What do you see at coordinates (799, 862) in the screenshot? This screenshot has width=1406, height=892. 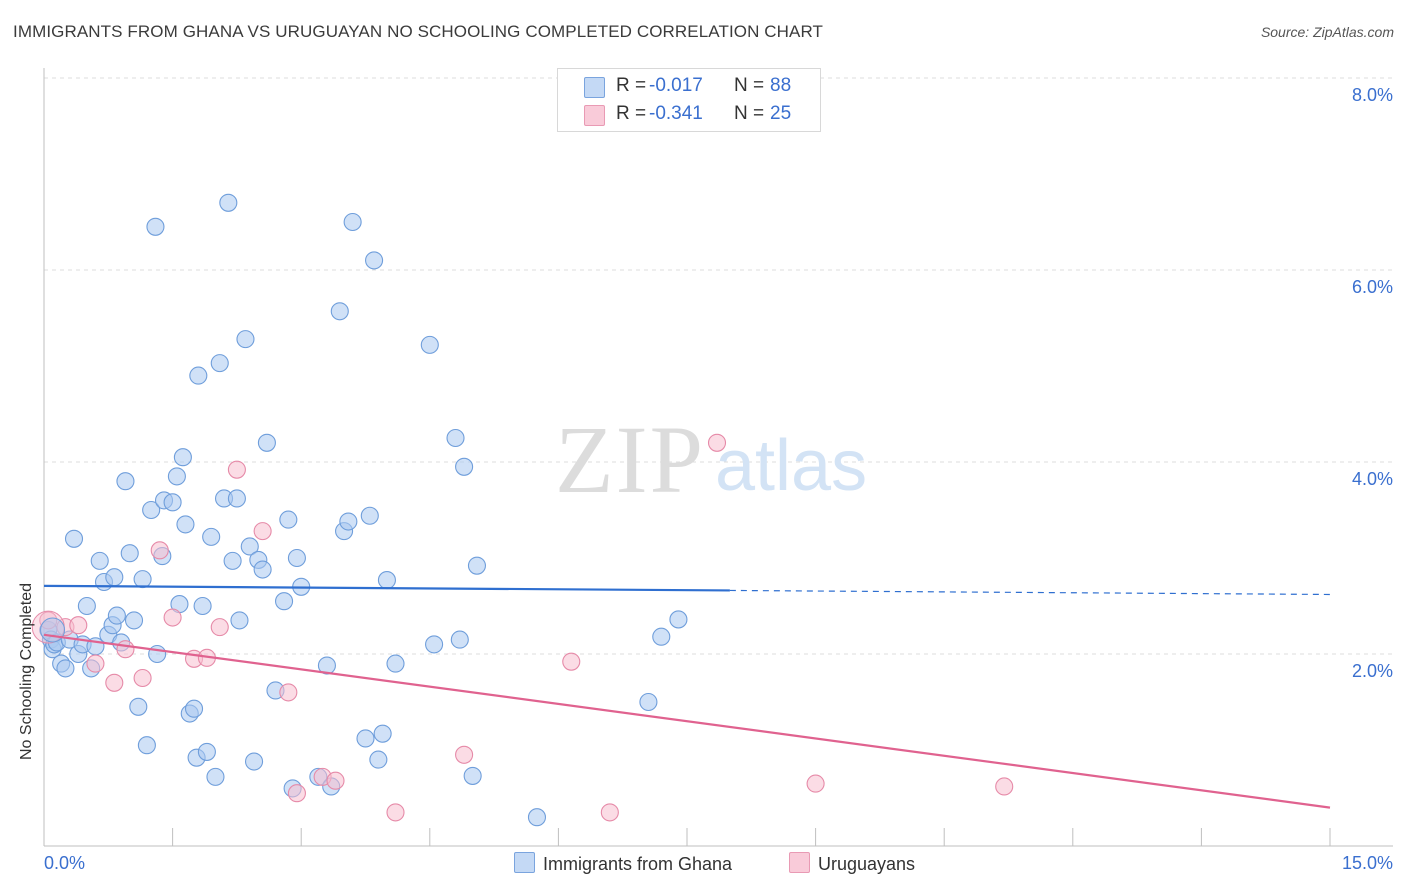 I see `uruguayans-legend-swatch` at bounding box center [799, 862].